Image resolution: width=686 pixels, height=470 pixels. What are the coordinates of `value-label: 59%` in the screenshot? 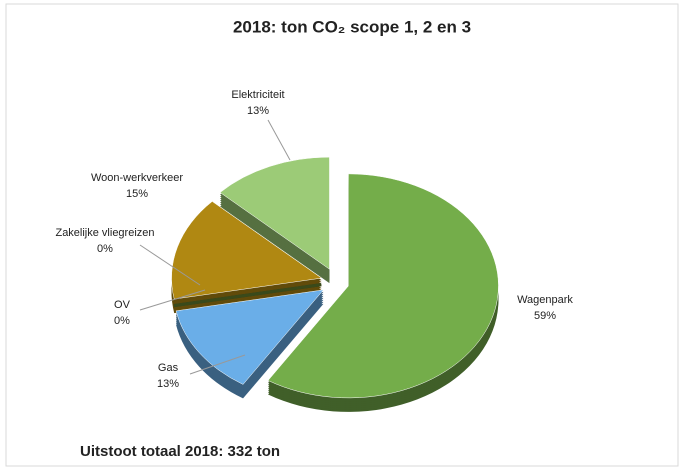 It's located at (545, 316).